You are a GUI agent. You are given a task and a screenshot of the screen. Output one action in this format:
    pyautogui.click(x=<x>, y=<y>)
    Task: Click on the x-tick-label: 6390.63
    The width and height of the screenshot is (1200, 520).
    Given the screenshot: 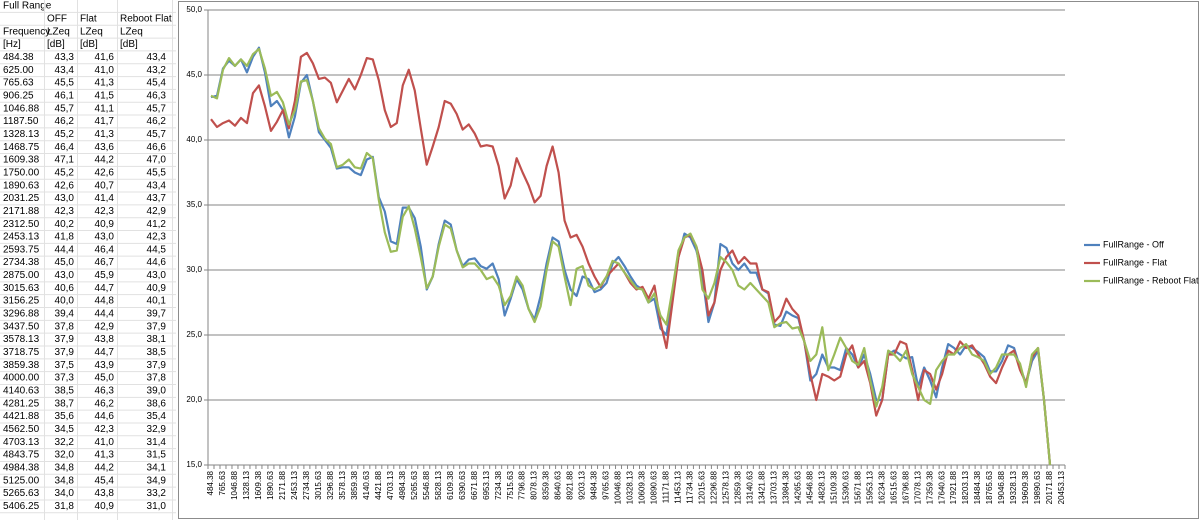 What is the action you would take?
    pyautogui.click(x=462, y=484)
    